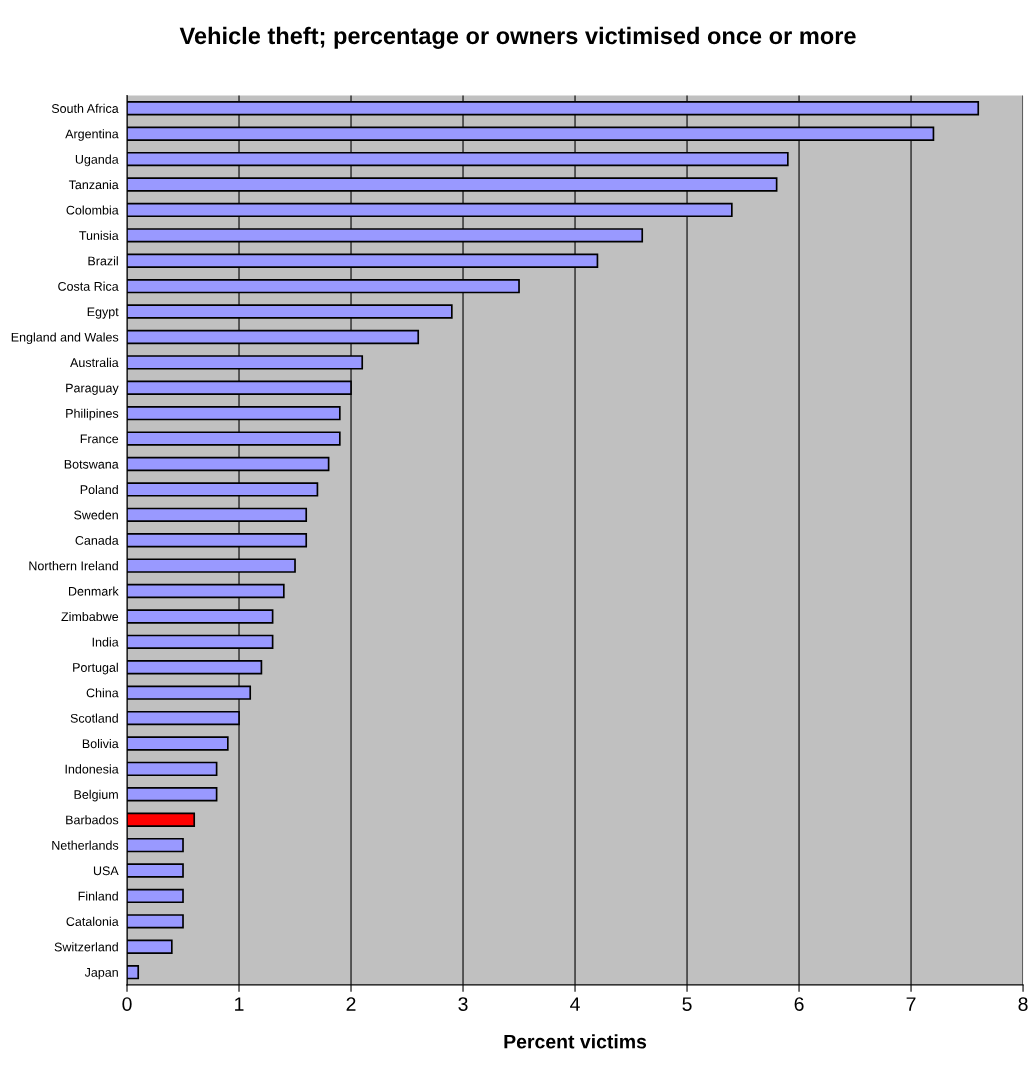 The width and height of the screenshot is (1036, 1074). What do you see at coordinates (1023, 1004) in the screenshot?
I see `x-tick-label: 8` at bounding box center [1023, 1004].